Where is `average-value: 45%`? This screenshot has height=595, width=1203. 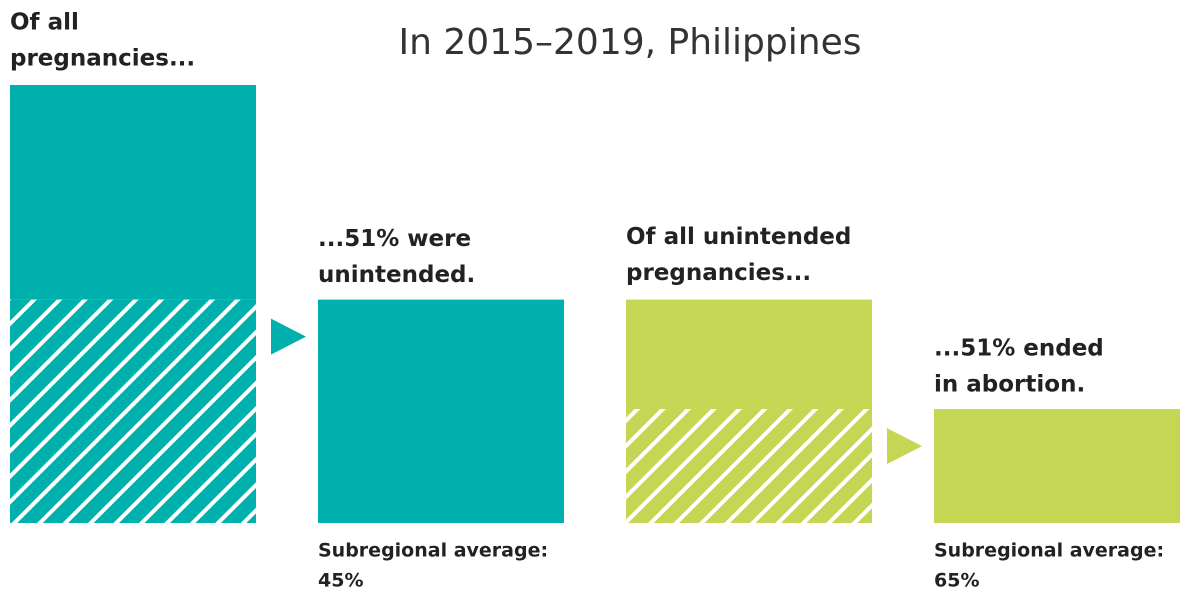 average-value: 45% is located at coordinates (340, 581).